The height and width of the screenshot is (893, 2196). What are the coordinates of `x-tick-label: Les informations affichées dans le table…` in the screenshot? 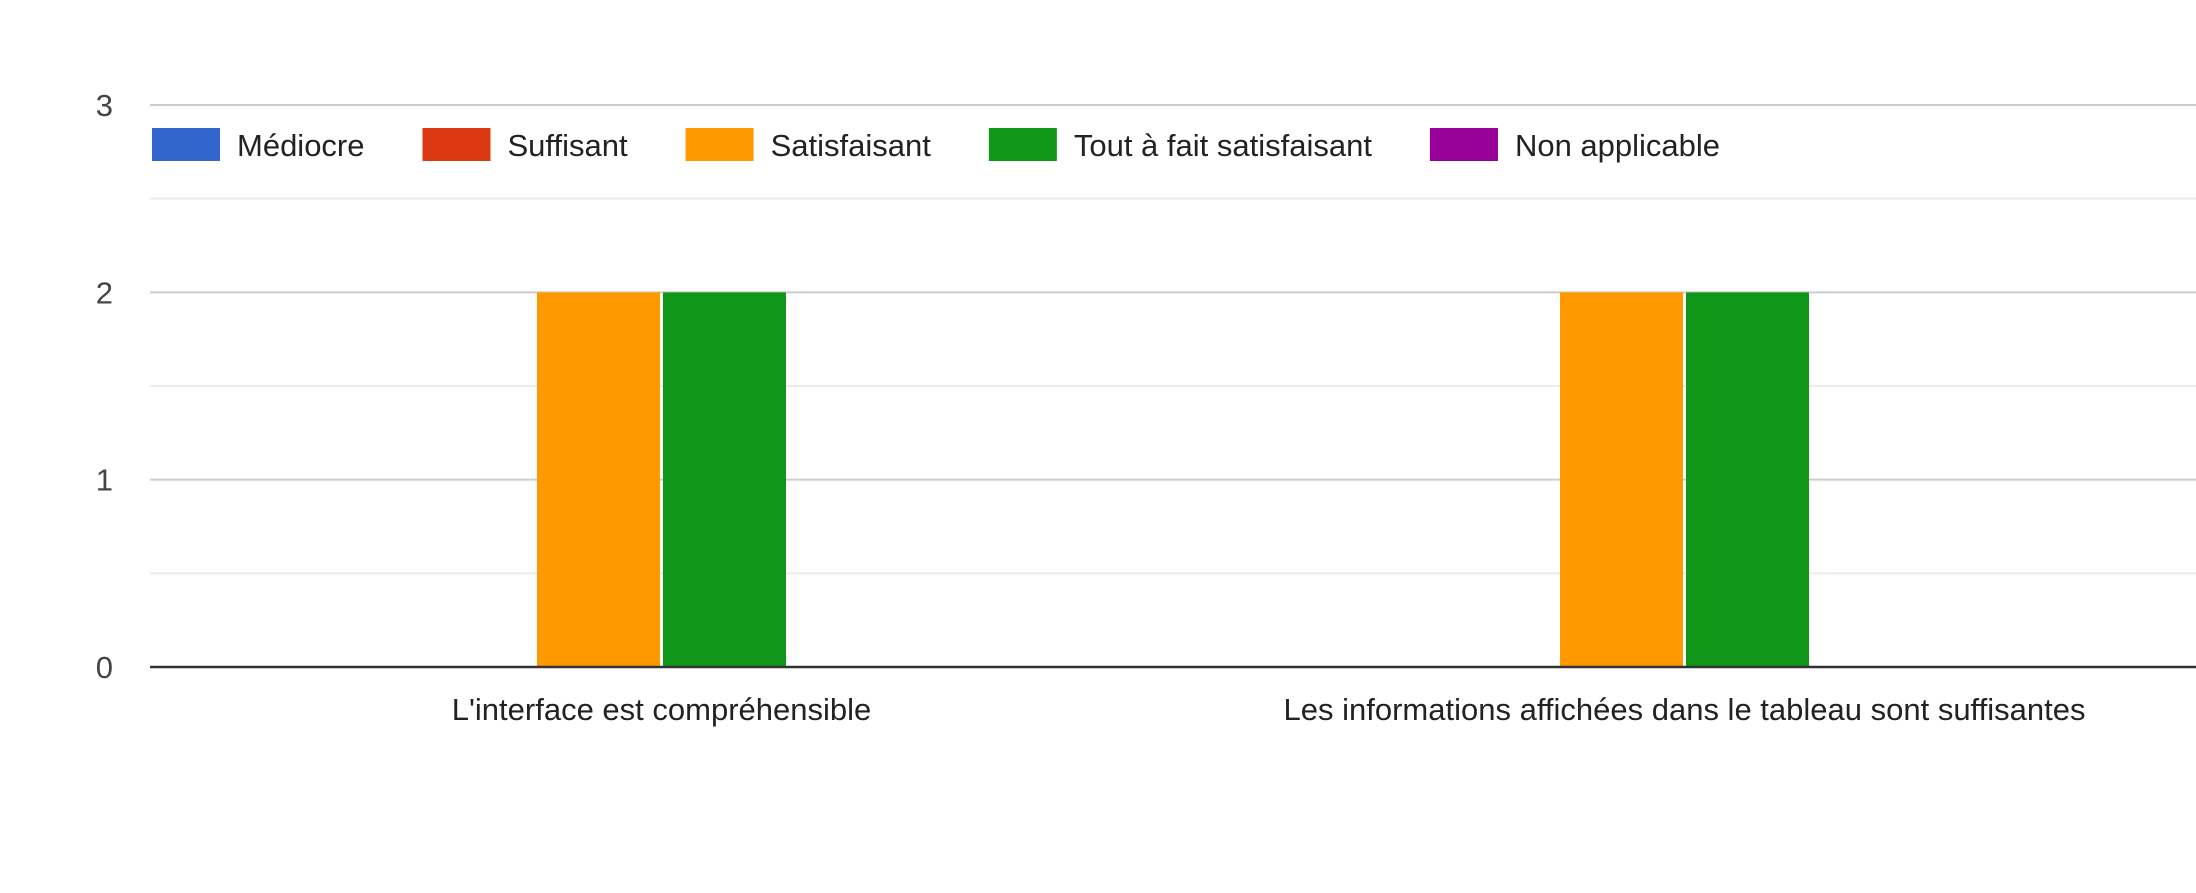 It's located at (1685, 709).